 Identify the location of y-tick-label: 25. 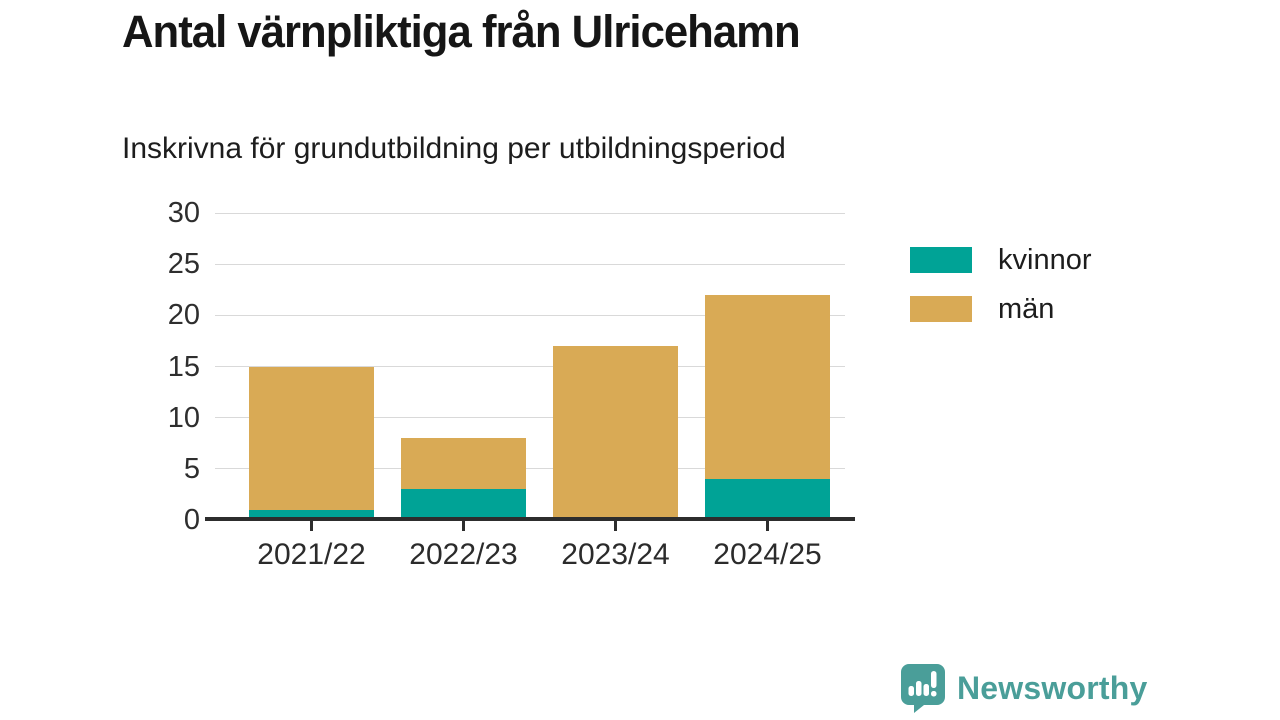
(183, 264).